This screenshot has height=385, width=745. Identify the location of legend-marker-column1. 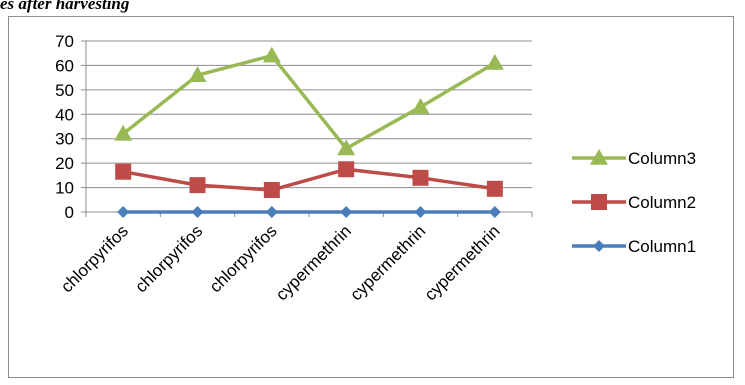
(599, 246).